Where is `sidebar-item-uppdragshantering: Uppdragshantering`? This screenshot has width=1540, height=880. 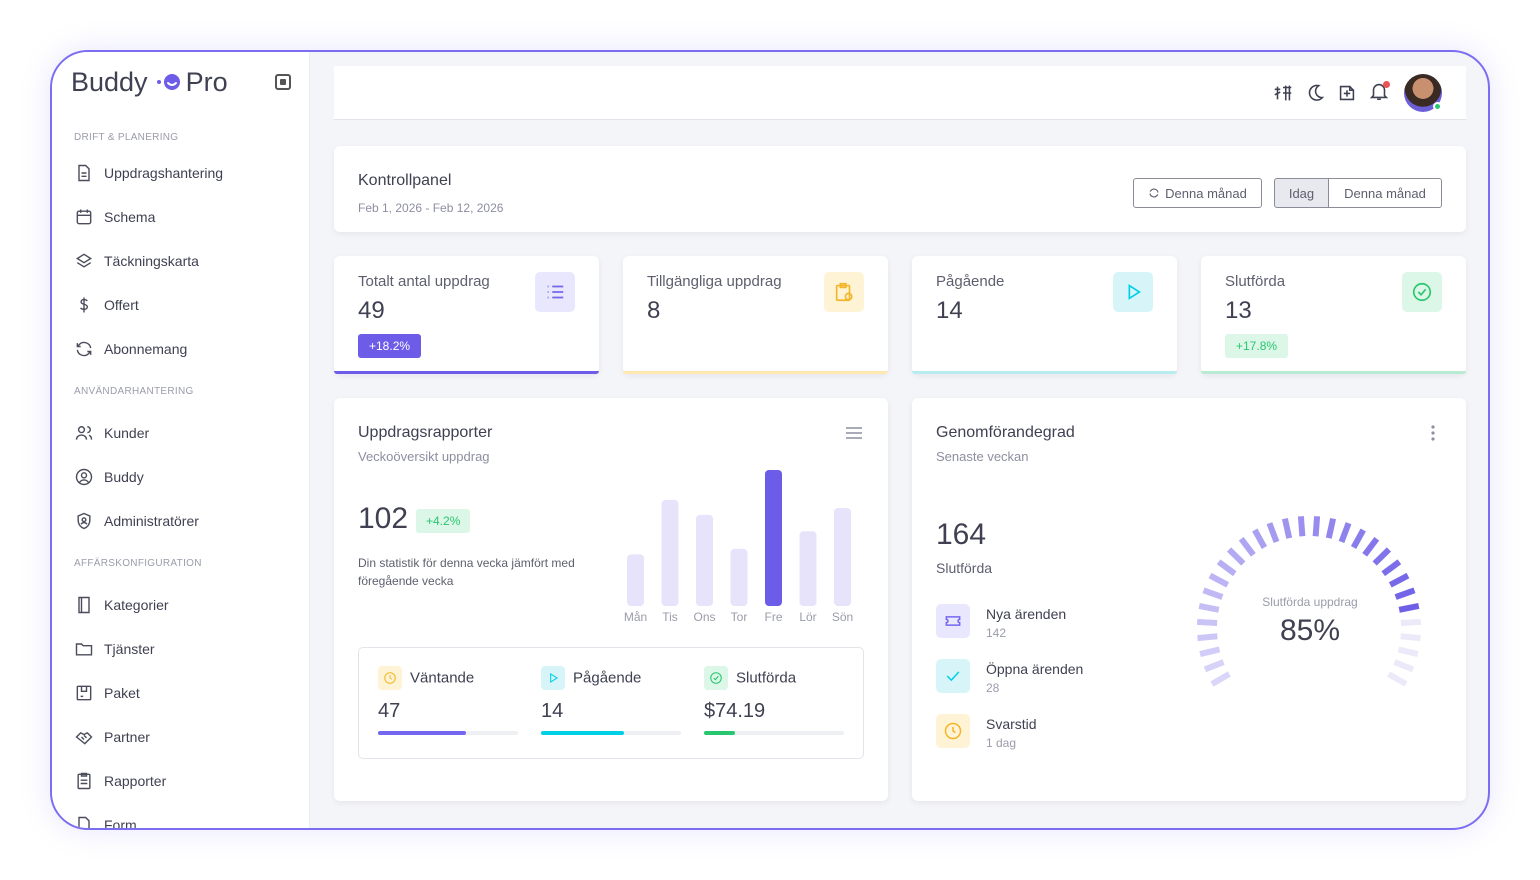 sidebar-item-uppdragshantering: Uppdragshantering is located at coordinates (148, 173).